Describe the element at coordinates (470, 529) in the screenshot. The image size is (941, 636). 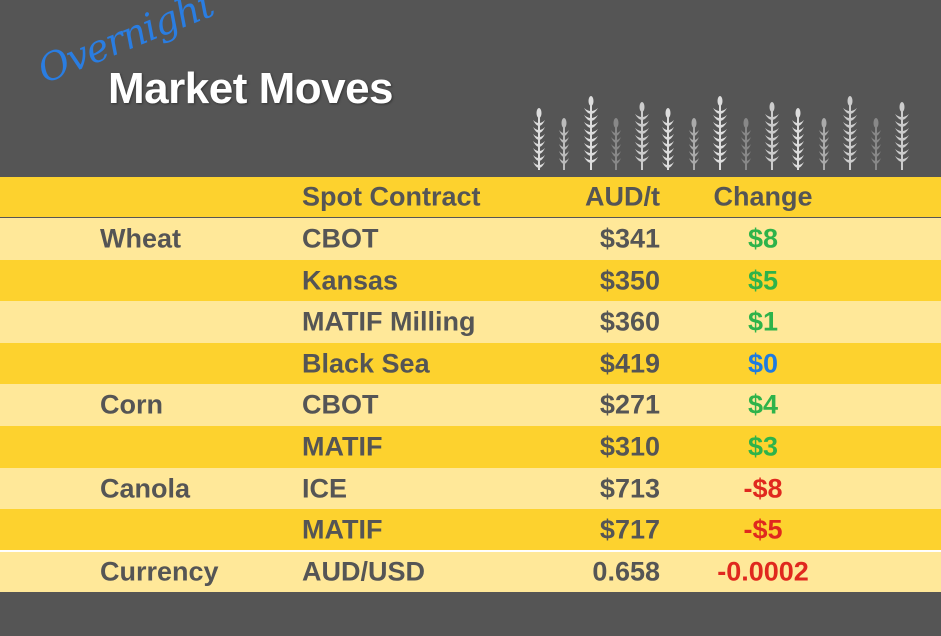
I see `table-row: MATIF $717 -$5` at that location.